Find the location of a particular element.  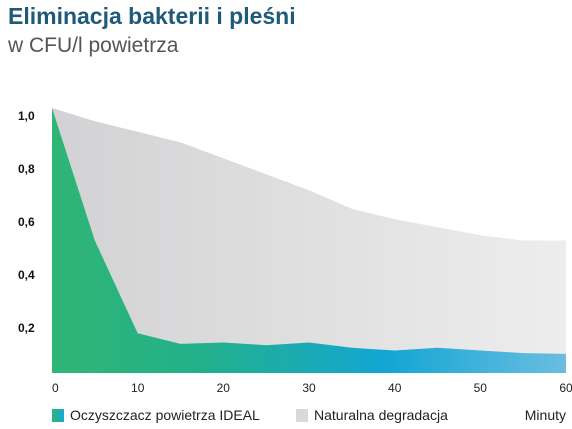

legend-label-natural: Naturalna degradacja is located at coordinates (381, 415).